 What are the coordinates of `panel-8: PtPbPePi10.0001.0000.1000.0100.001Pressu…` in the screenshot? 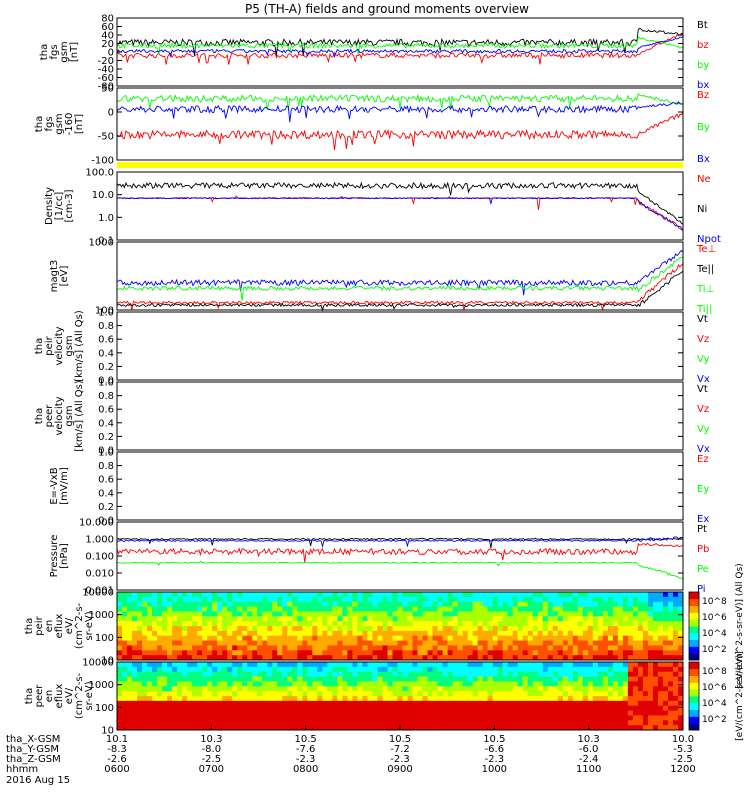 It's located at (379, 557).